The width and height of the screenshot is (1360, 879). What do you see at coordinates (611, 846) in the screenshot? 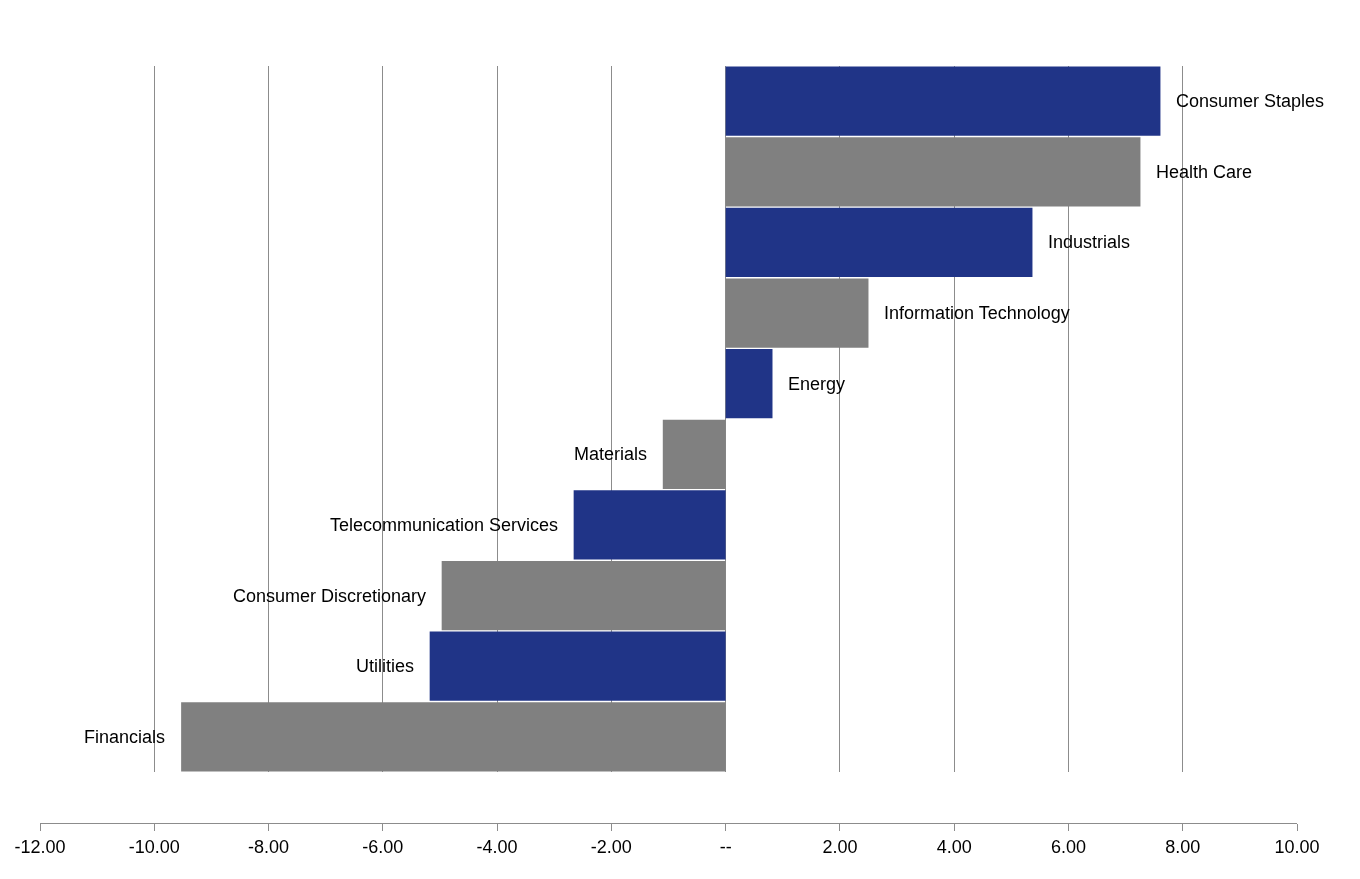
I see `x-tick-label: -2.00` at bounding box center [611, 846].